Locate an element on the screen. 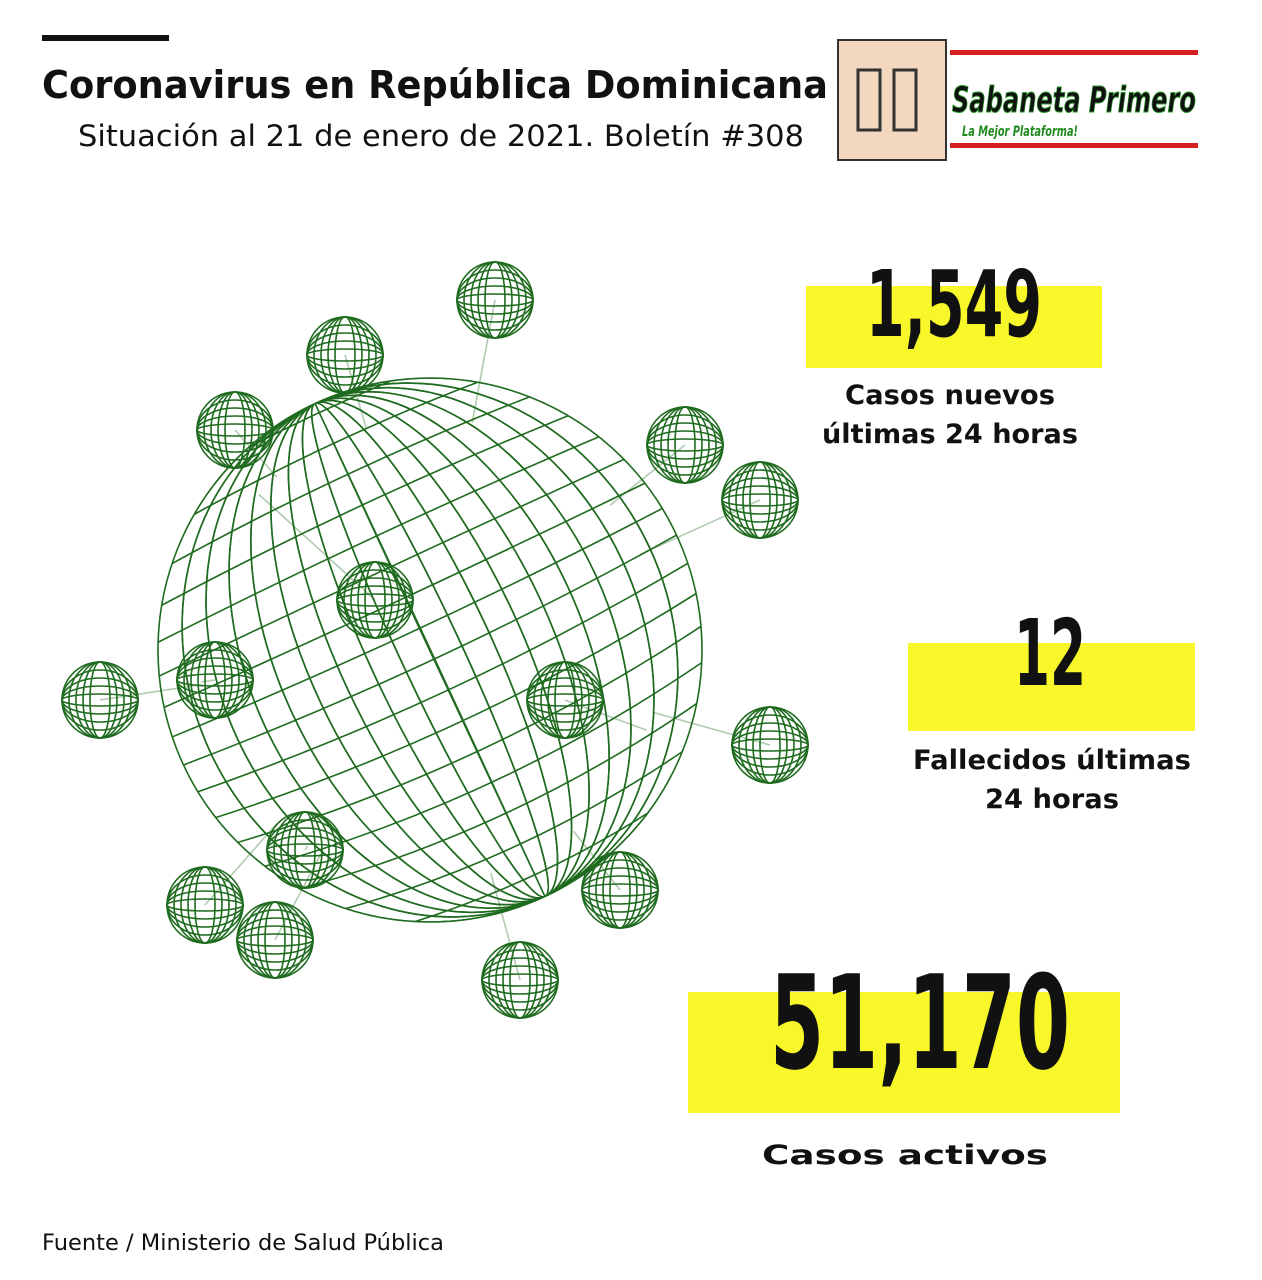 This screenshot has width=1262, height=1280. stat-value: 12 is located at coordinates (1050, 653).